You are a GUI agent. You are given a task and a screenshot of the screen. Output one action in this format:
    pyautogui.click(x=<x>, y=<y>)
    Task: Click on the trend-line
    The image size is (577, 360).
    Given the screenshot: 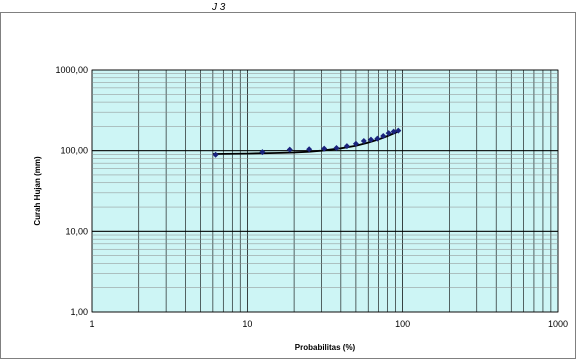 What is the action you would take?
    pyautogui.click(x=306, y=142)
    